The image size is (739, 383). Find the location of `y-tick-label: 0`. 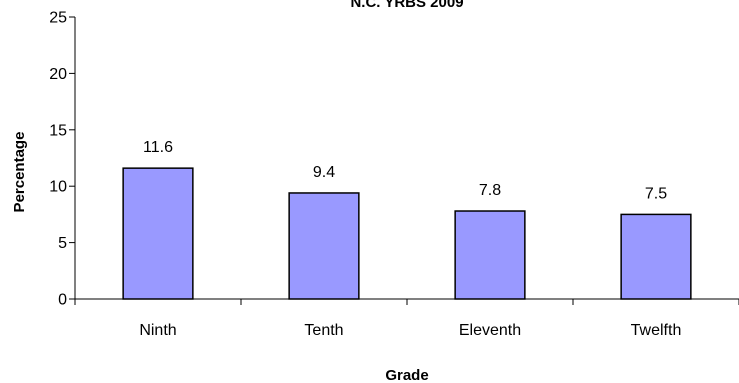

y-tick-label: 0 is located at coordinates (62, 300).